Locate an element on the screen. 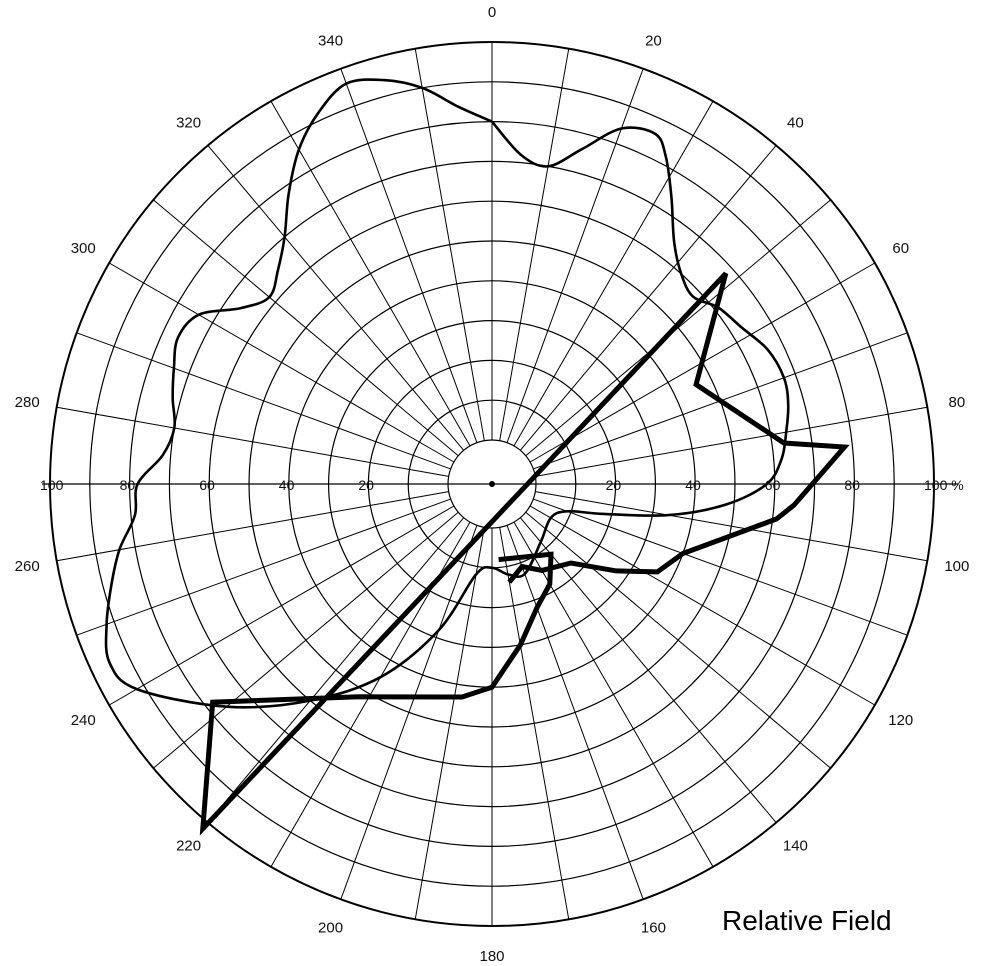  angle-tick-label: 200 is located at coordinates (330, 928).